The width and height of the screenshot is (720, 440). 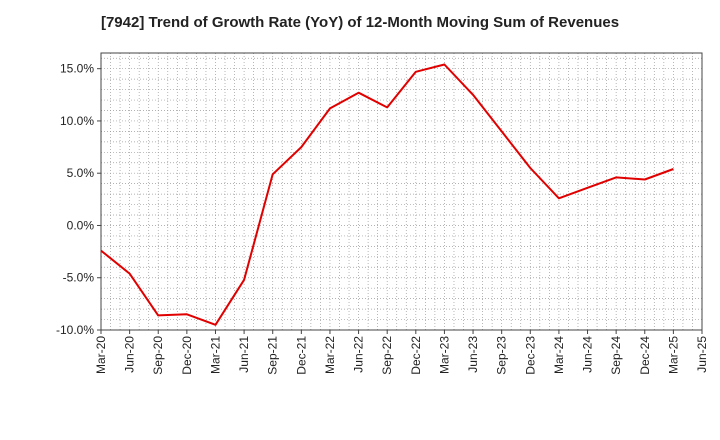 I want to click on x-tick-label: Mar-25, so click(x=673, y=355).